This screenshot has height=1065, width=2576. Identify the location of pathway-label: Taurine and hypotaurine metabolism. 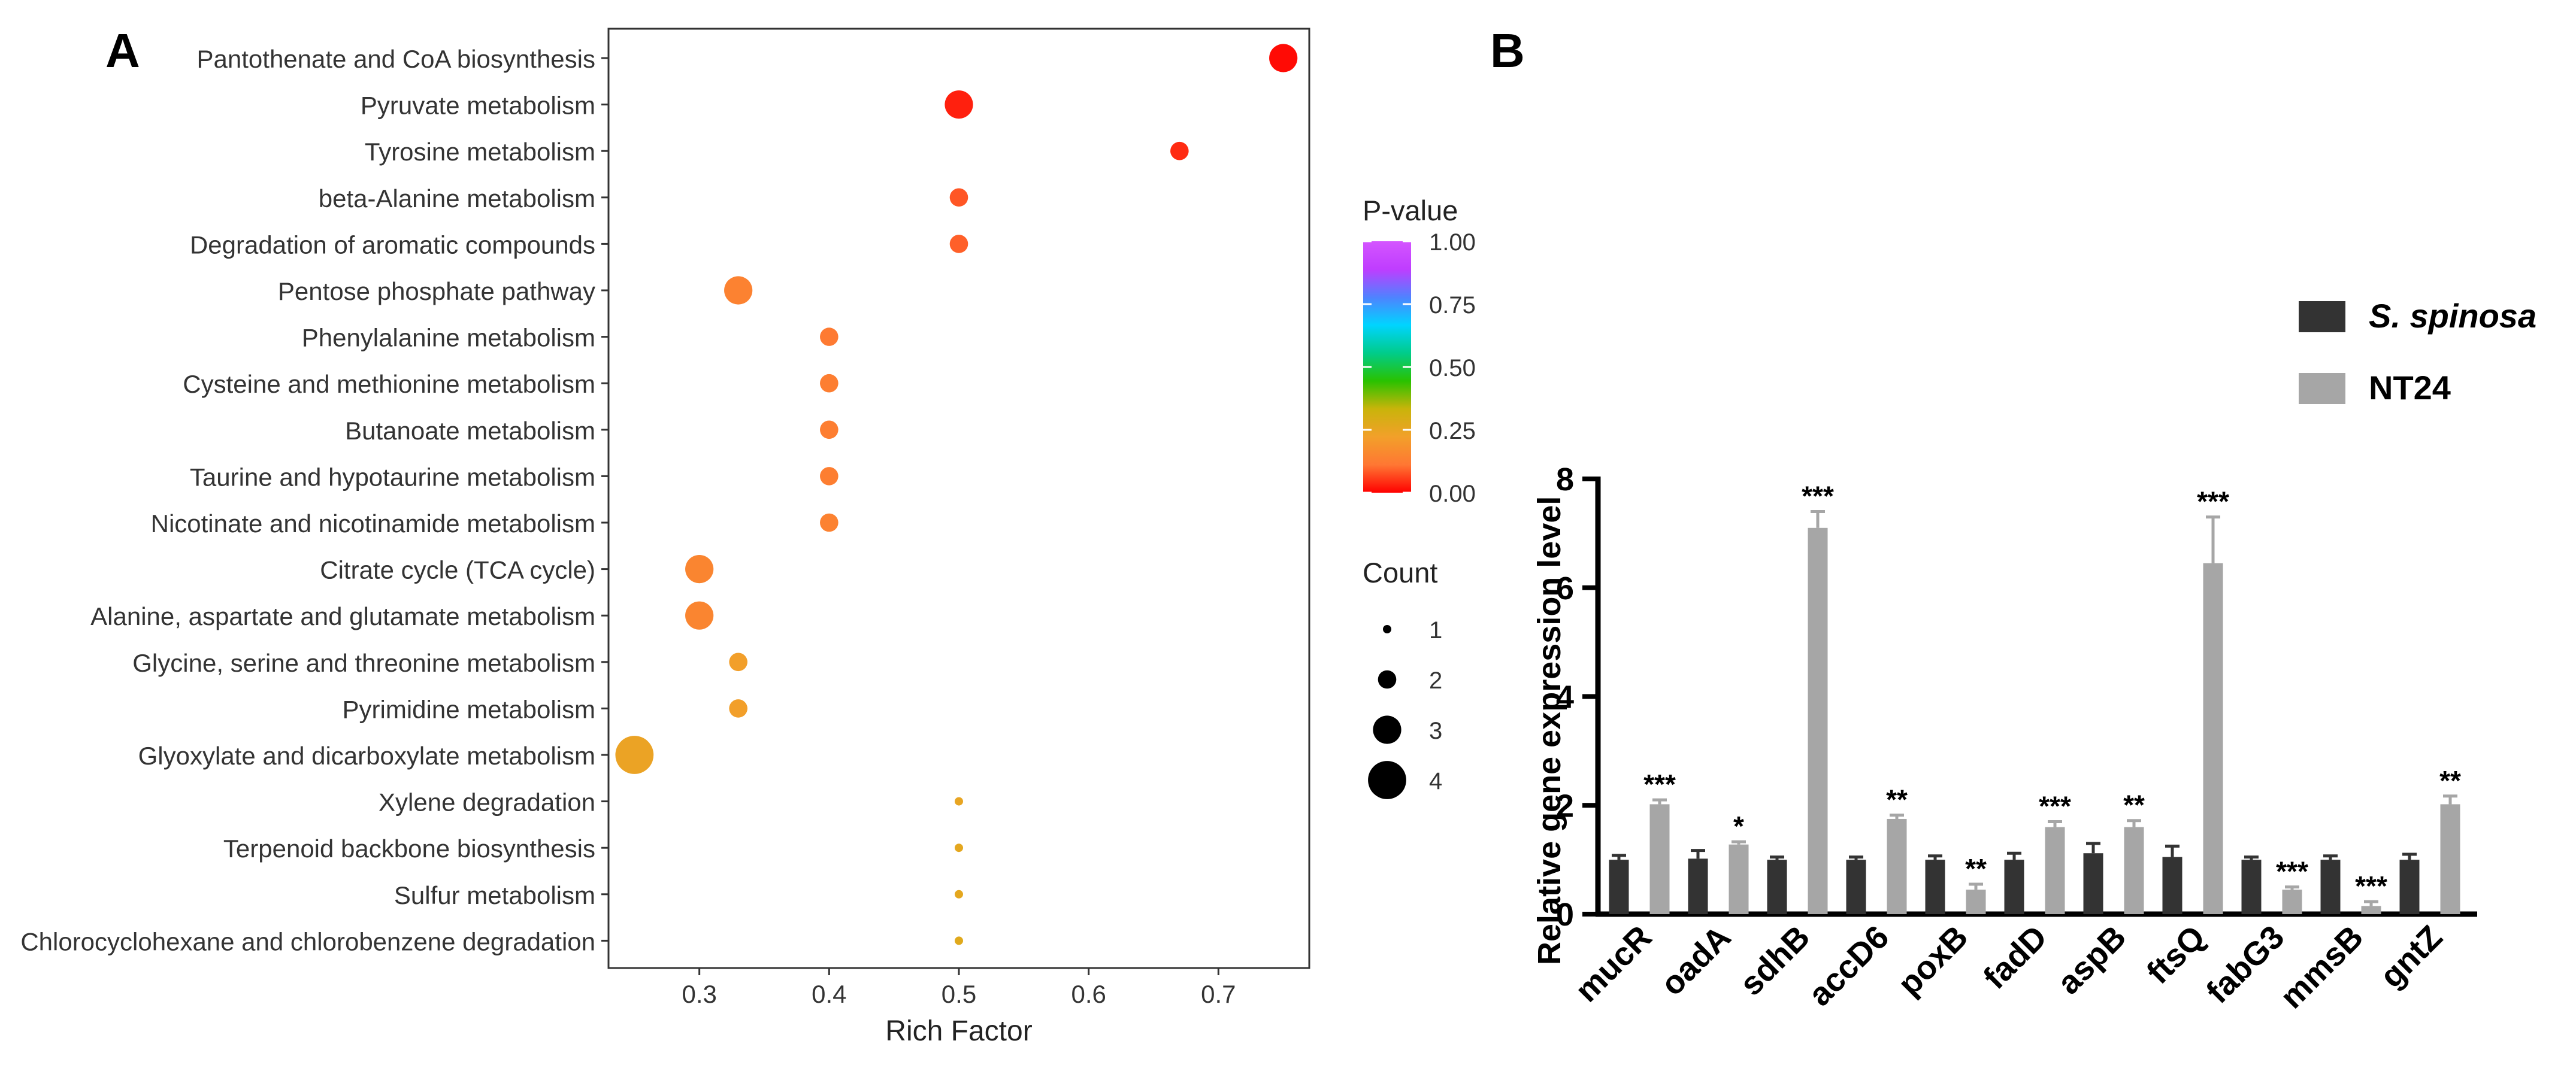
(392, 477).